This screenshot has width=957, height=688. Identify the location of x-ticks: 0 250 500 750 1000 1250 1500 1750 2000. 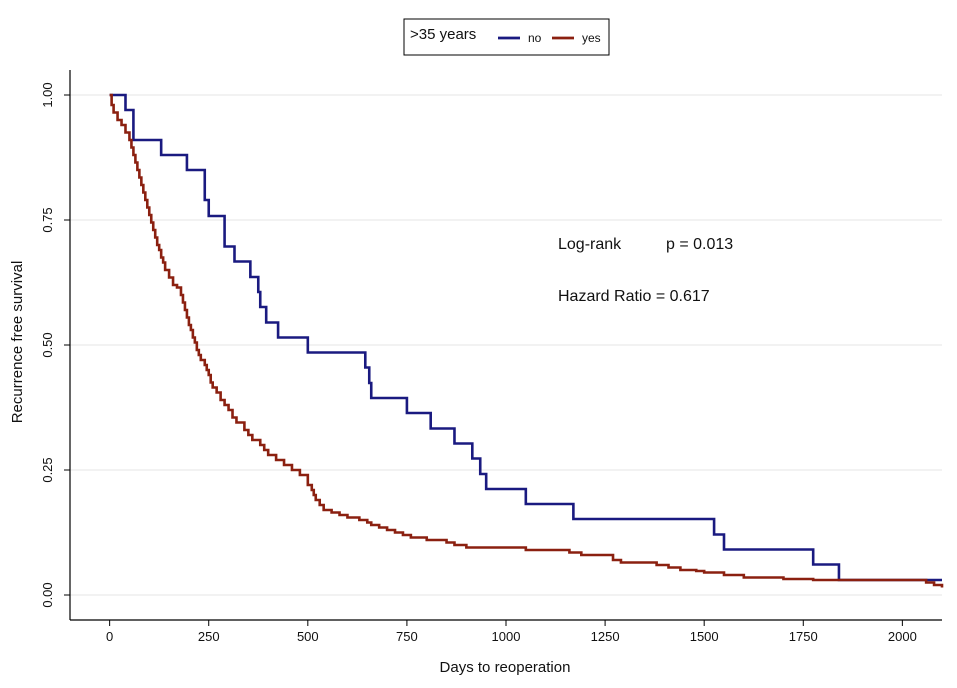
(511, 632).